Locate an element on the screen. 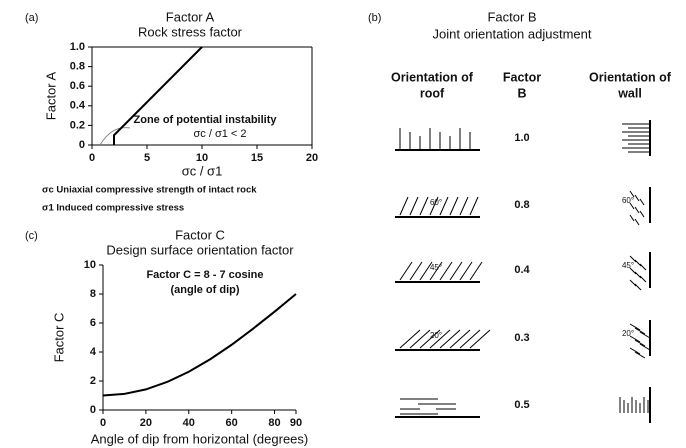 This screenshot has height=448, width=686. column-header: roof is located at coordinates (432, 93).